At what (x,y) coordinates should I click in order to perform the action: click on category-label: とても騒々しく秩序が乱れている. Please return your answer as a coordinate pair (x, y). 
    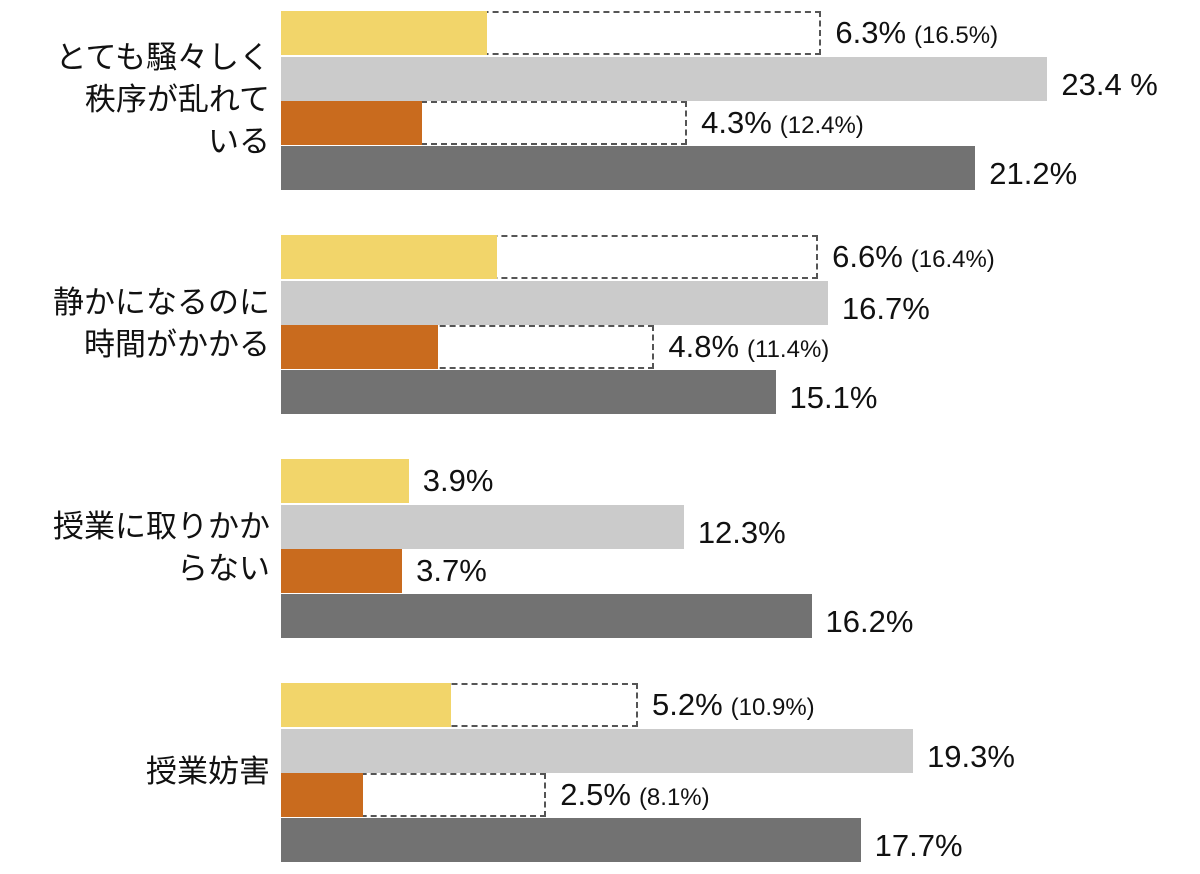
    Looking at the image, I should click on (162, 100).